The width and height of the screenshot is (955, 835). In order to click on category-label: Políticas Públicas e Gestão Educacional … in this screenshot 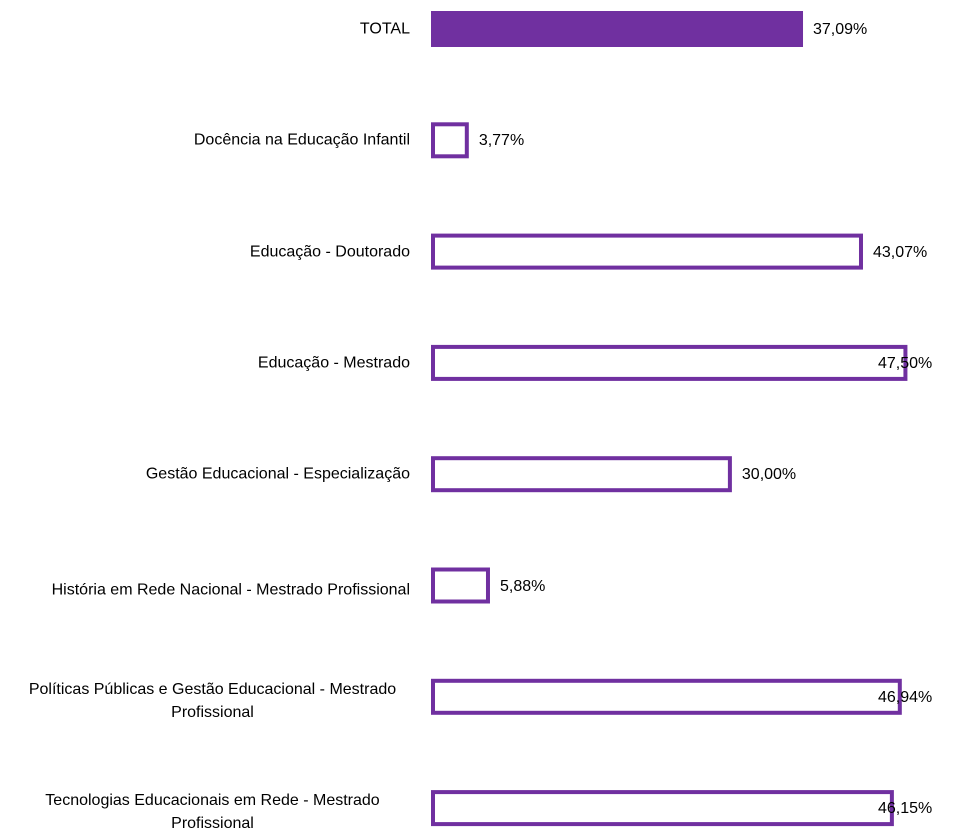, I will do `click(212, 700)`.